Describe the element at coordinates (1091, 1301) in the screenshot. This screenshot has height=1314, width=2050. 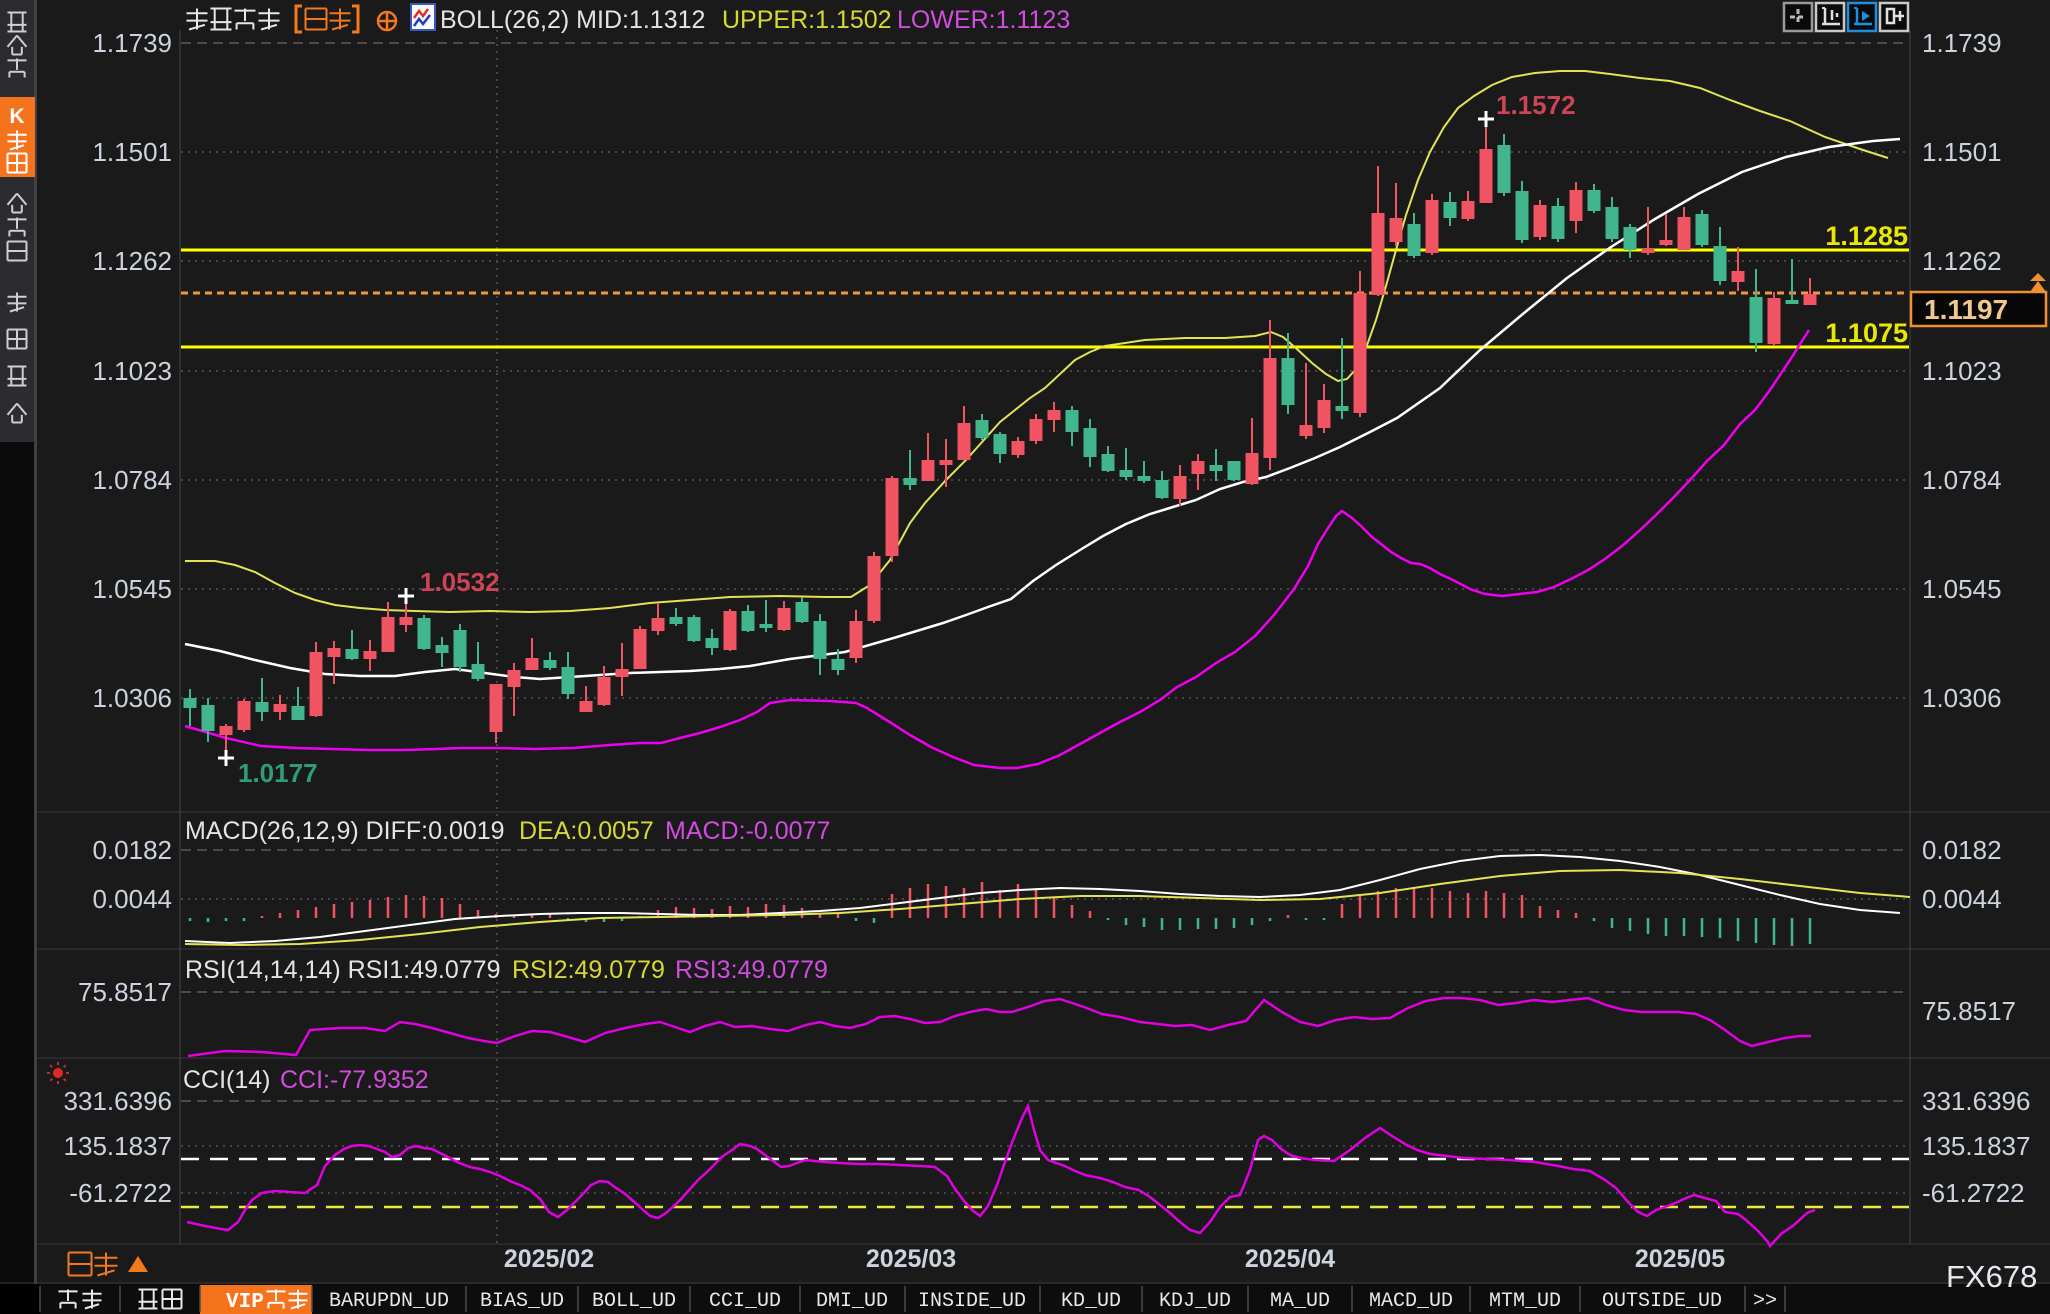
I see `svg-text: KD_UD` at that location.